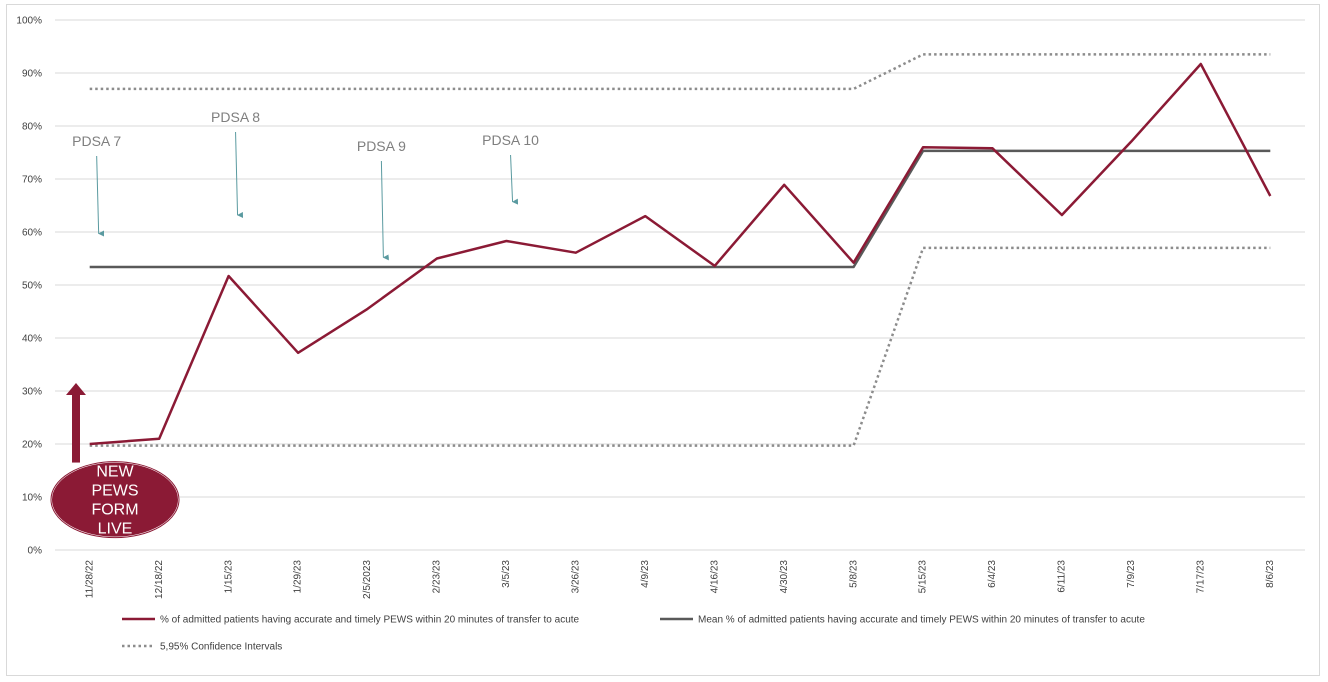 The width and height of the screenshot is (1328, 682). Describe the element at coordinates (32, 445) in the screenshot. I see `y-tick-label: 20%` at that location.